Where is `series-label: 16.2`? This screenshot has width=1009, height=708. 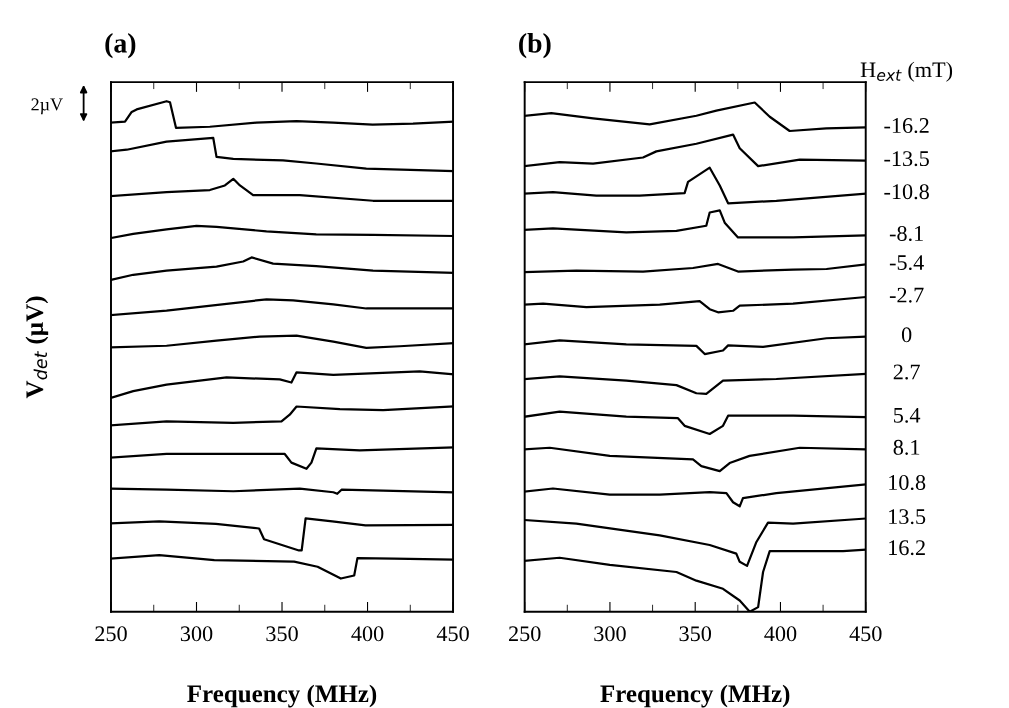
series-label: 16.2 is located at coordinates (907, 548).